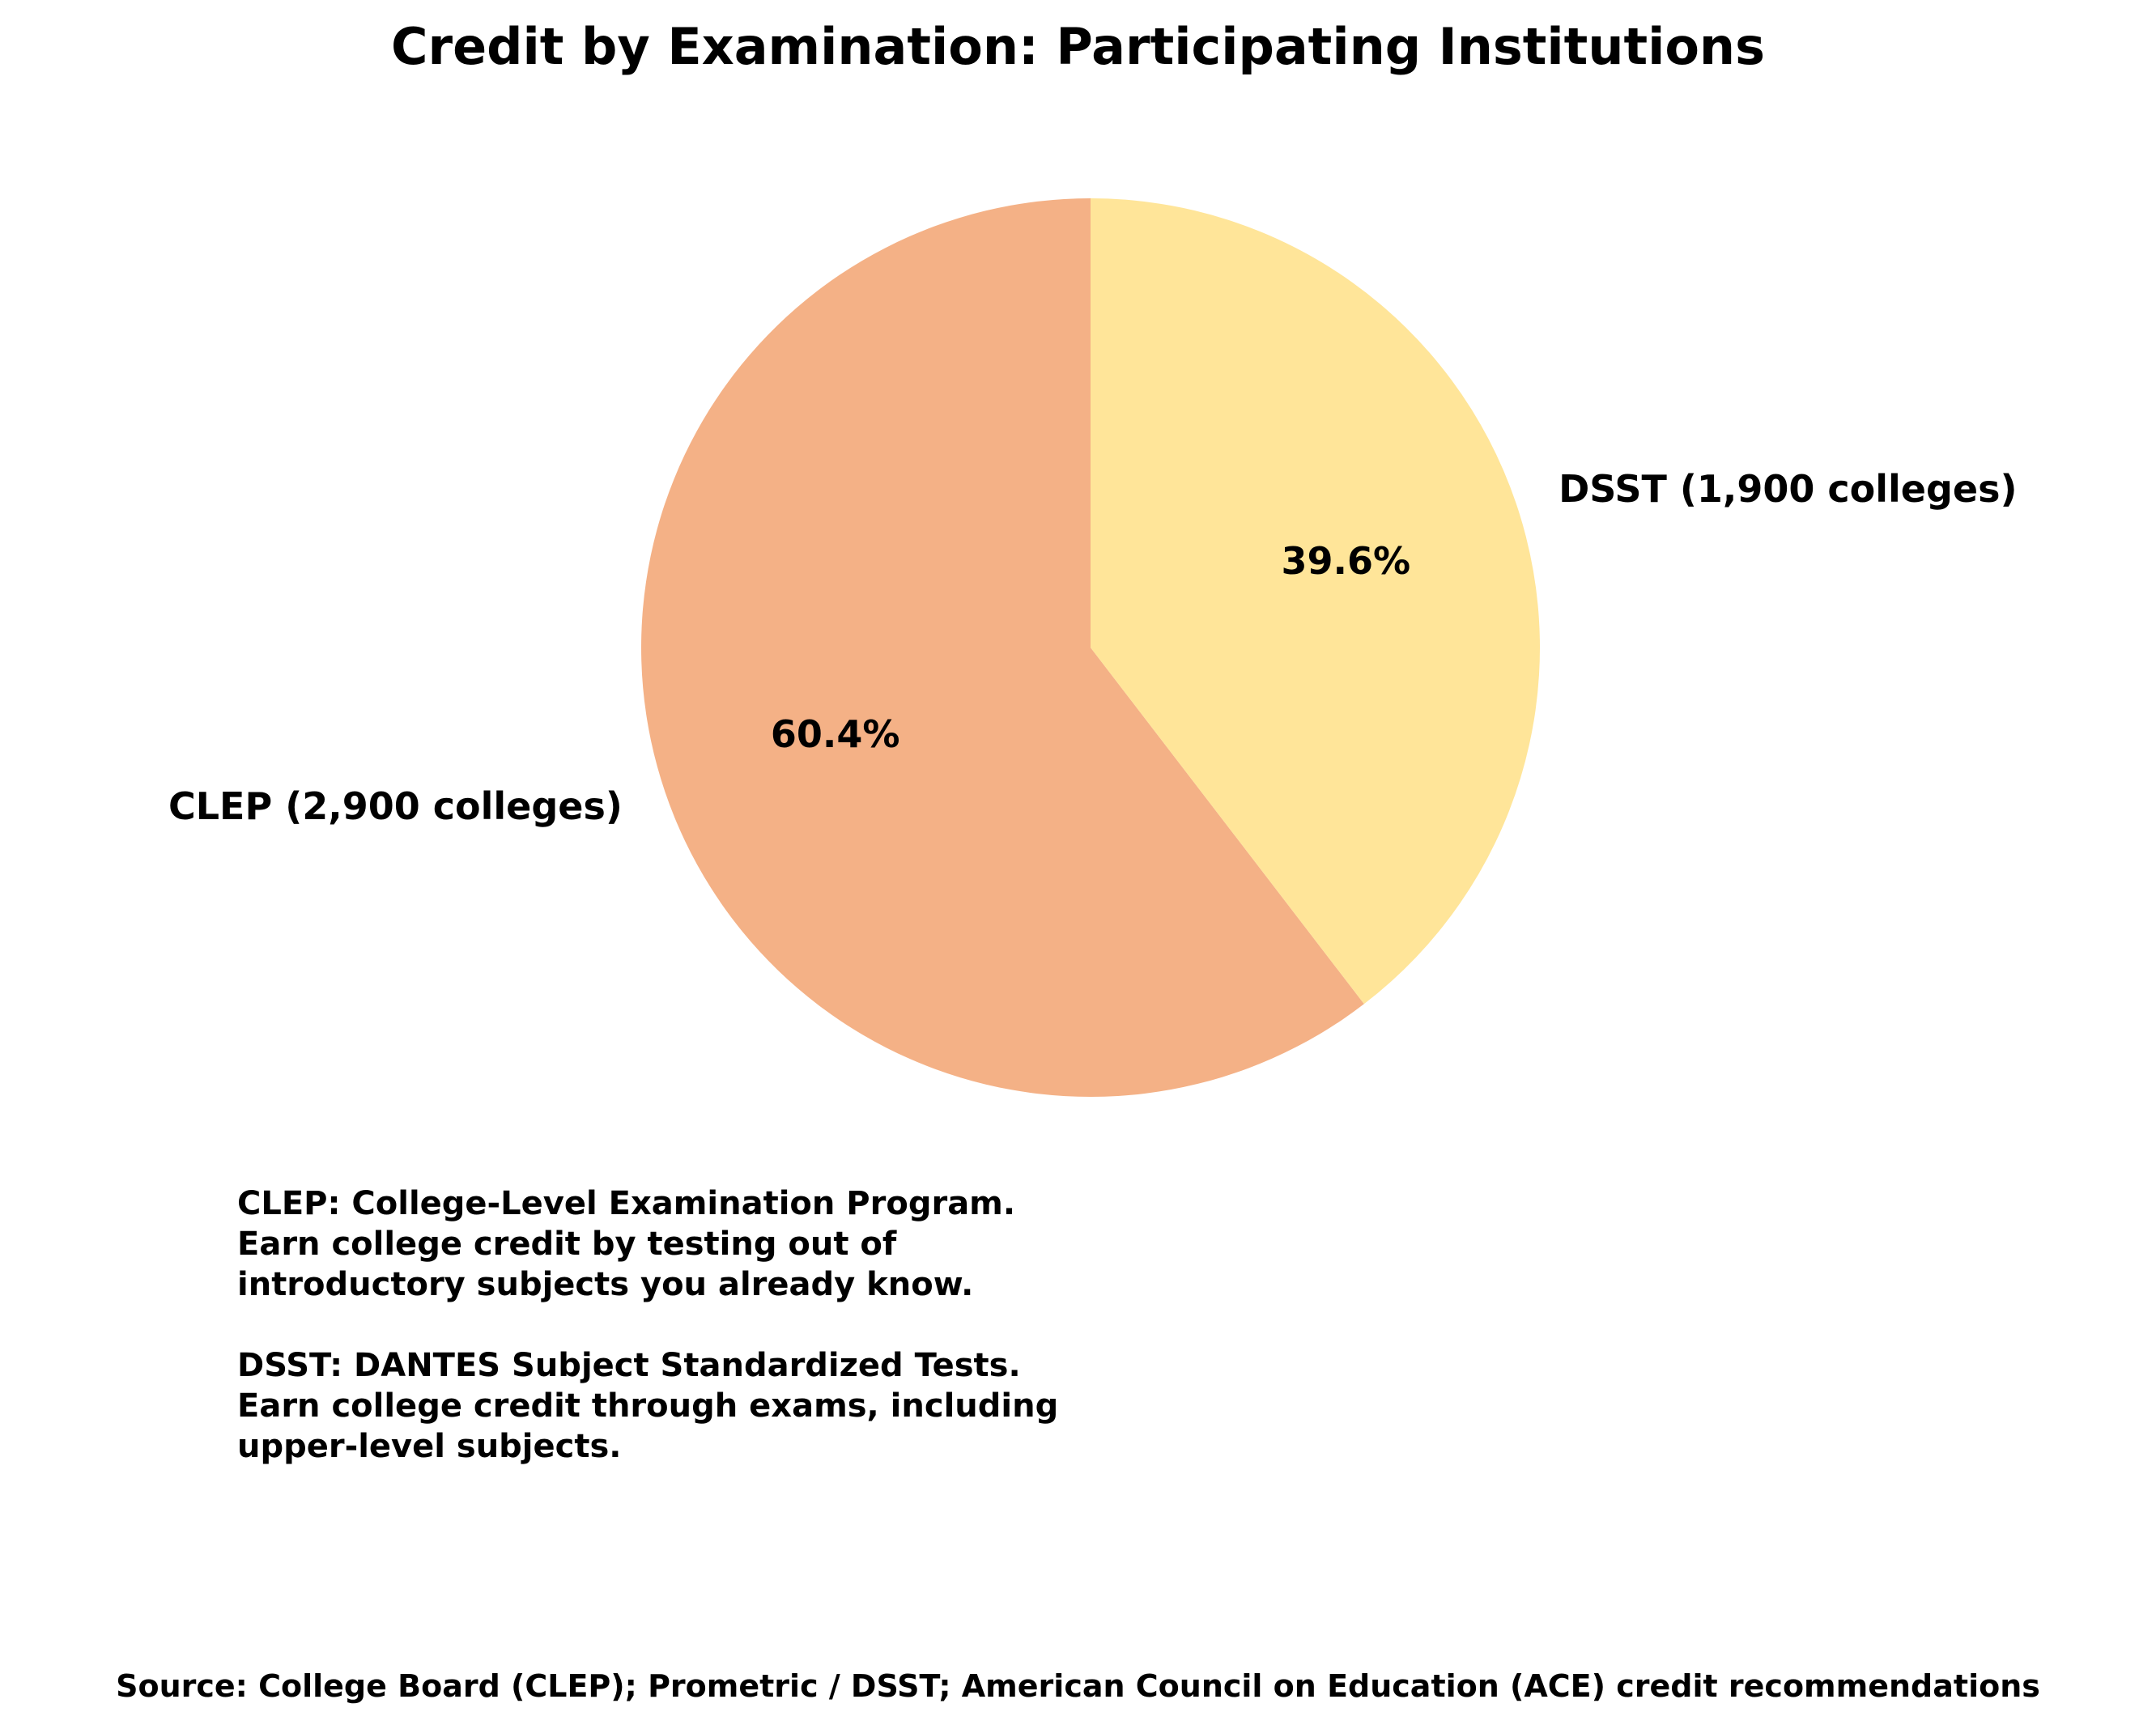  I want to click on pie-slice-dsst, so click(1316, 601).